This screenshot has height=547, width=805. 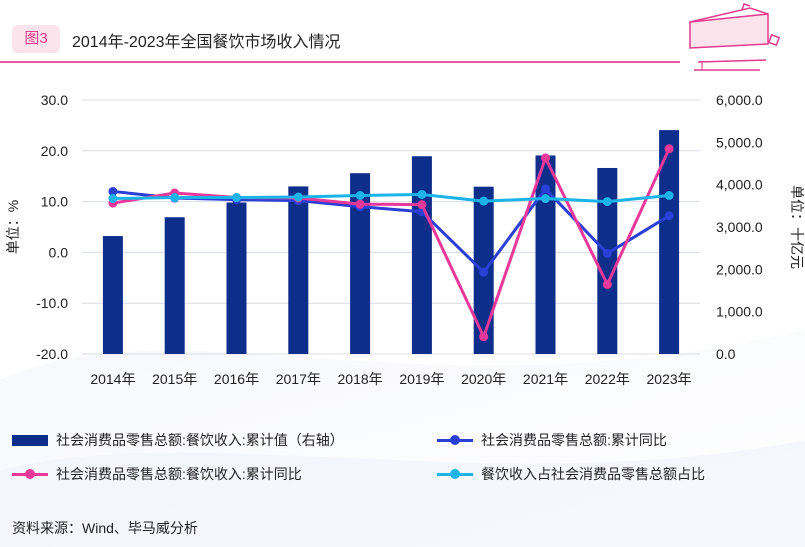 I want to click on right-tick-label: 6,000.0, so click(x=739, y=100).